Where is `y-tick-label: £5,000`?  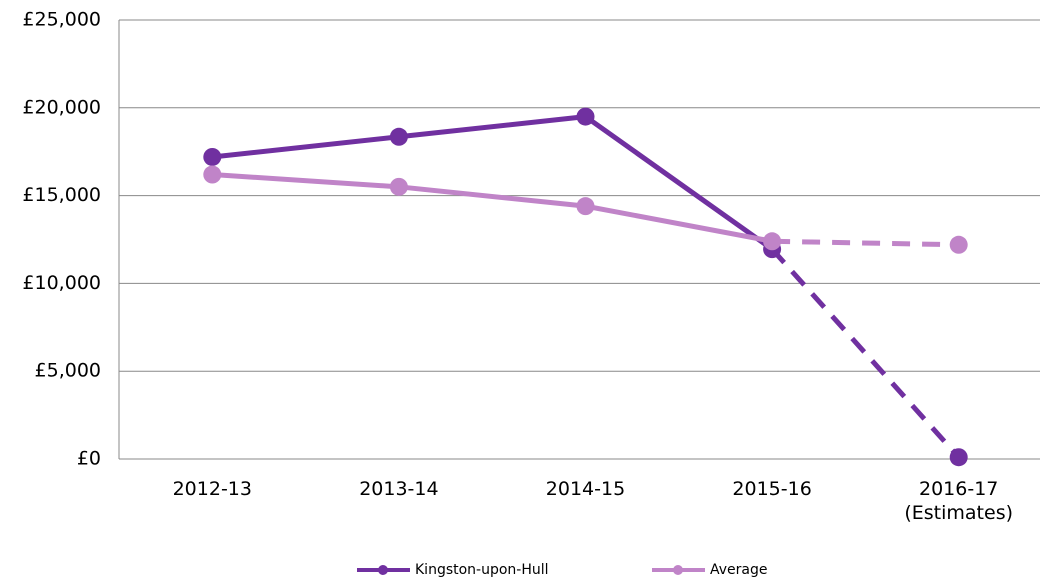
y-tick-label: £5,000 is located at coordinates (68, 371).